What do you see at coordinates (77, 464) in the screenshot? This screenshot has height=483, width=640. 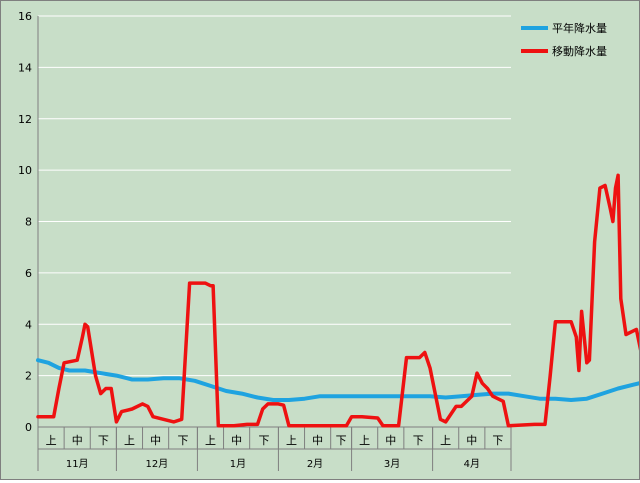 I see `x-month-label: 11月` at bounding box center [77, 464].